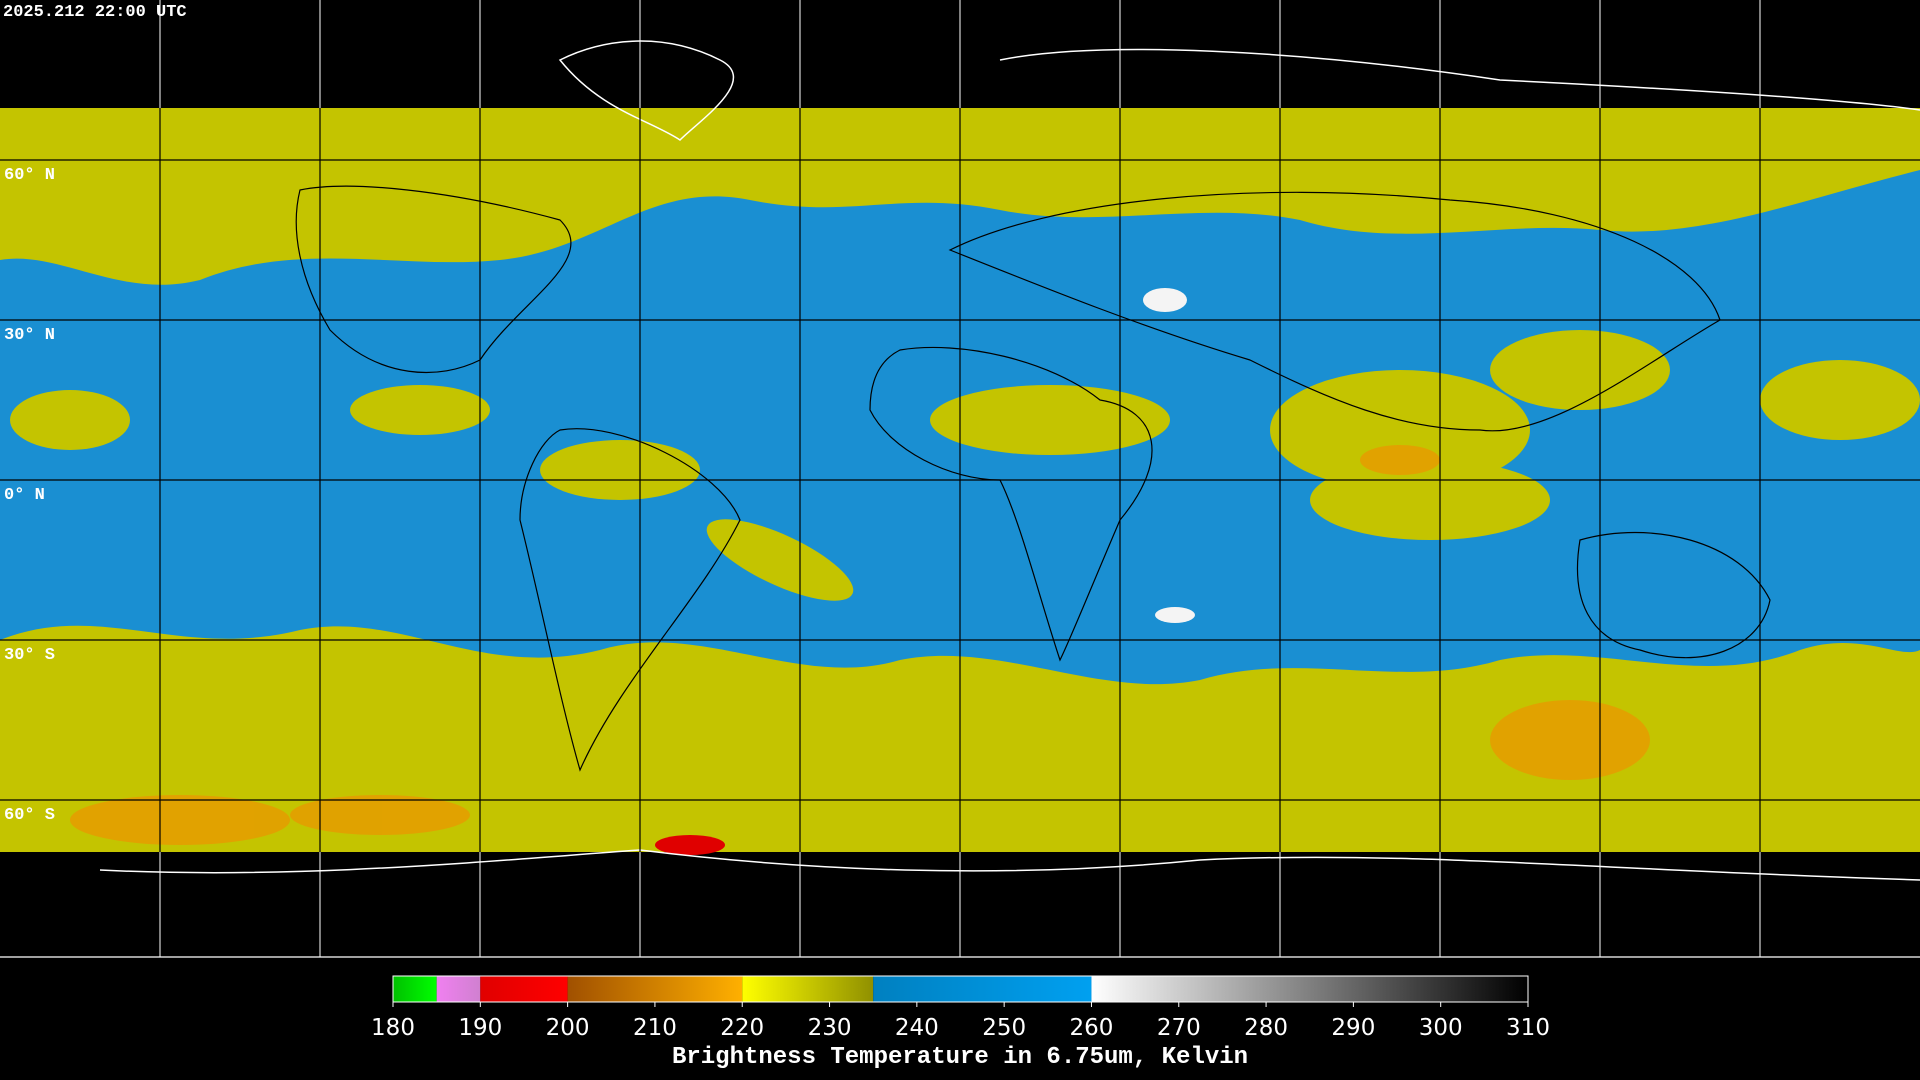 The width and height of the screenshot is (1920, 1080). Describe the element at coordinates (960, 1057) in the screenshot. I see `colorbar-label: Brightness Temperature in 6.75um, Kelvin` at that location.